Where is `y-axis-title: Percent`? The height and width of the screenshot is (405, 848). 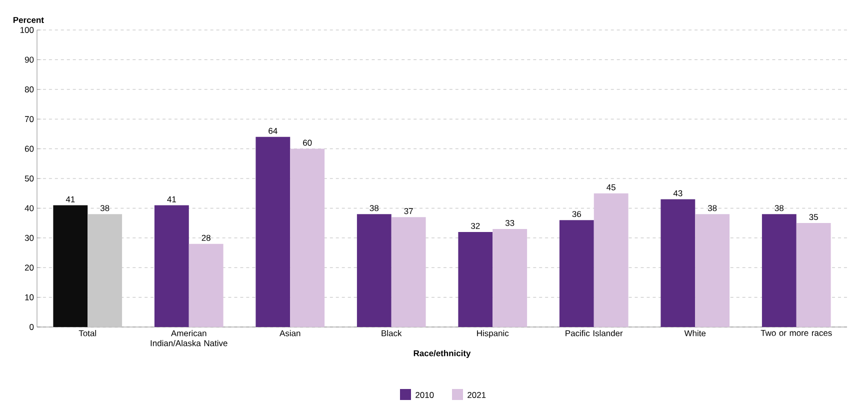 y-axis-title: Percent is located at coordinates (28, 20).